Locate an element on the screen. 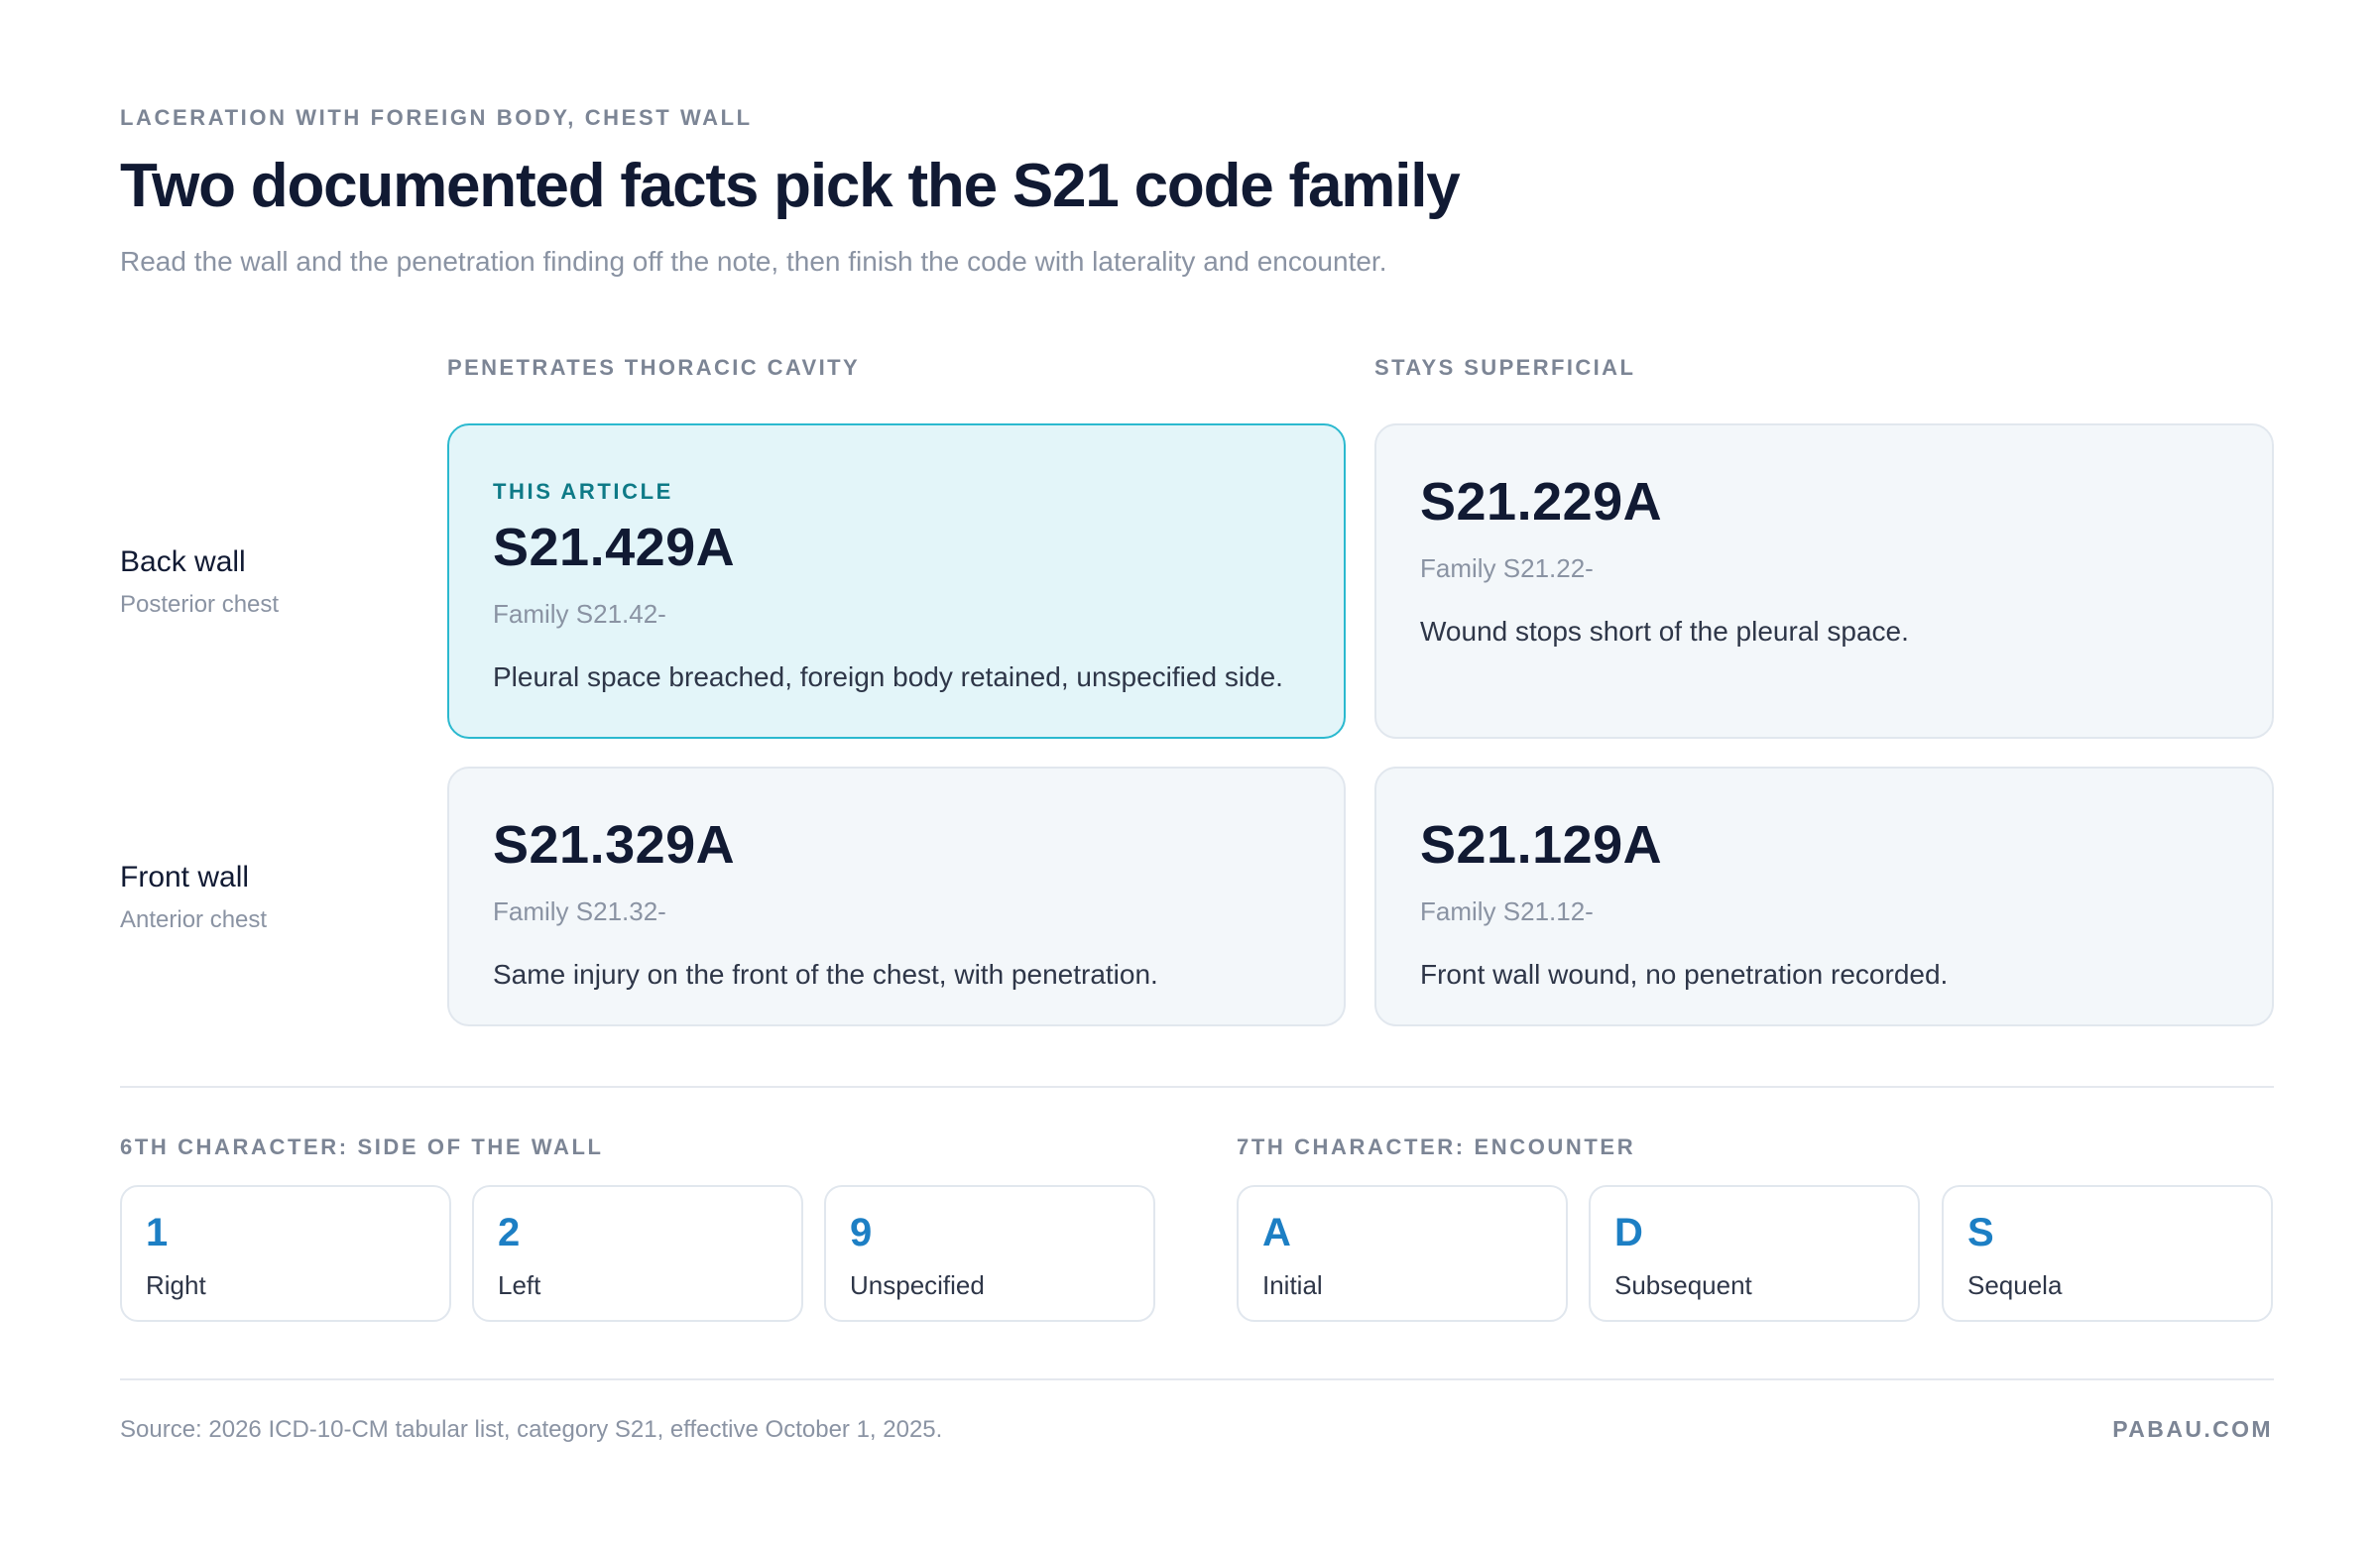 Image resolution: width=2380 pixels, height=1547 pixels. character-letter: A is located at coordinates (1276, 1232).